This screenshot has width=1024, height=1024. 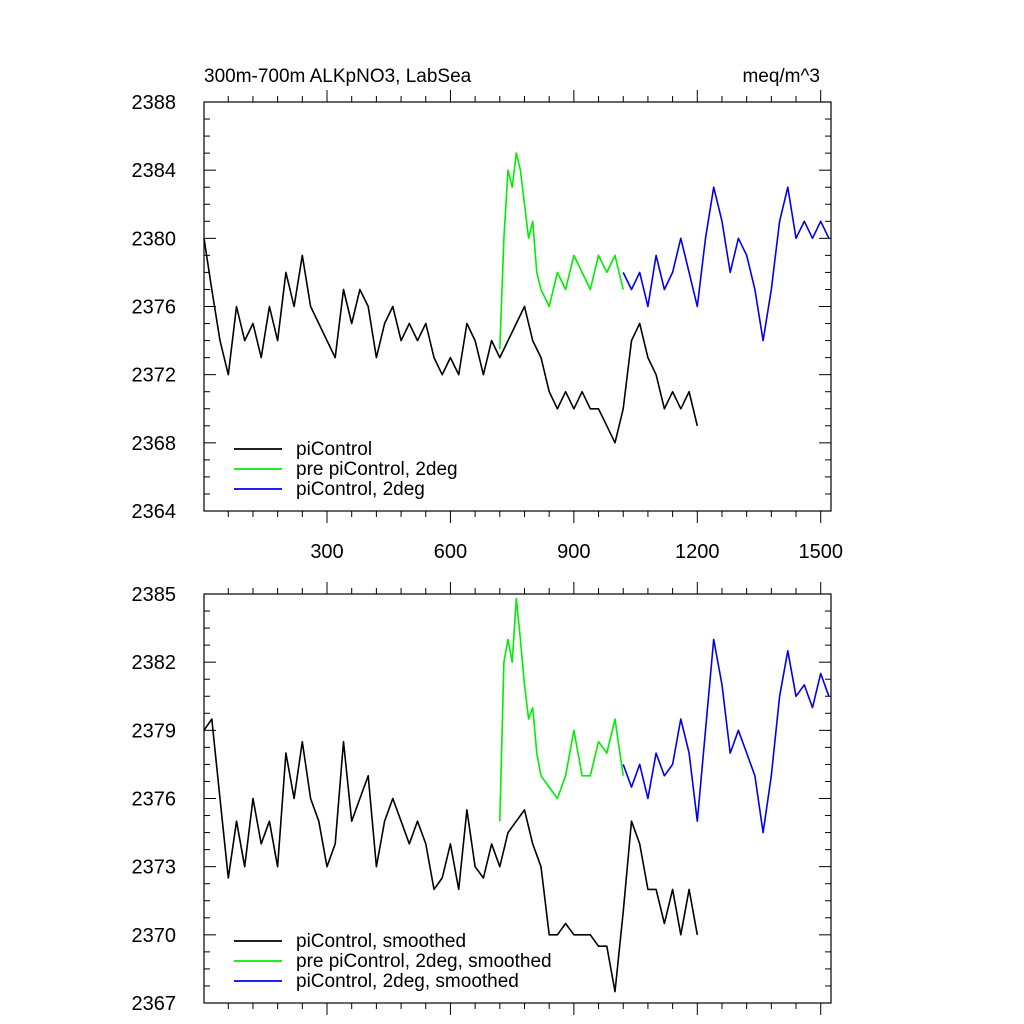 What do you see at coordinates (154, 512) in the screenshot?
I see `y-tick-label: 2364` at bounding box center [154, 512].